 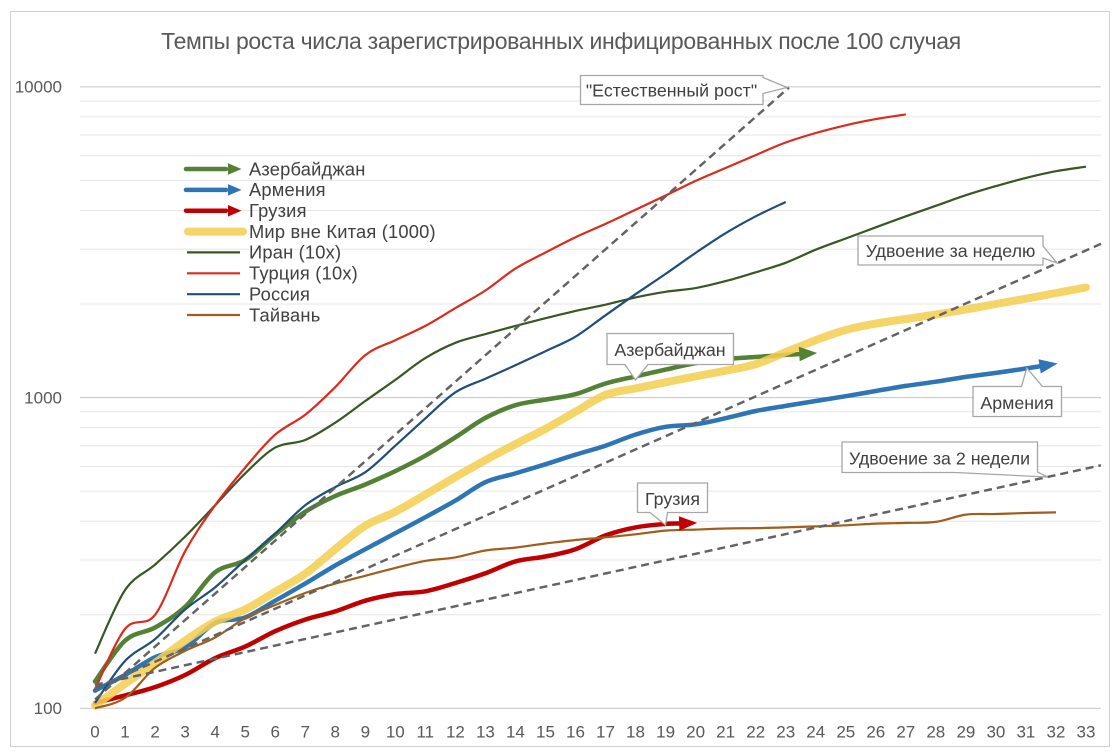 What do you see at coordinates (605, 732) in the screenshot?
I see `svg-text: 17` at bounding box center [605, 732].